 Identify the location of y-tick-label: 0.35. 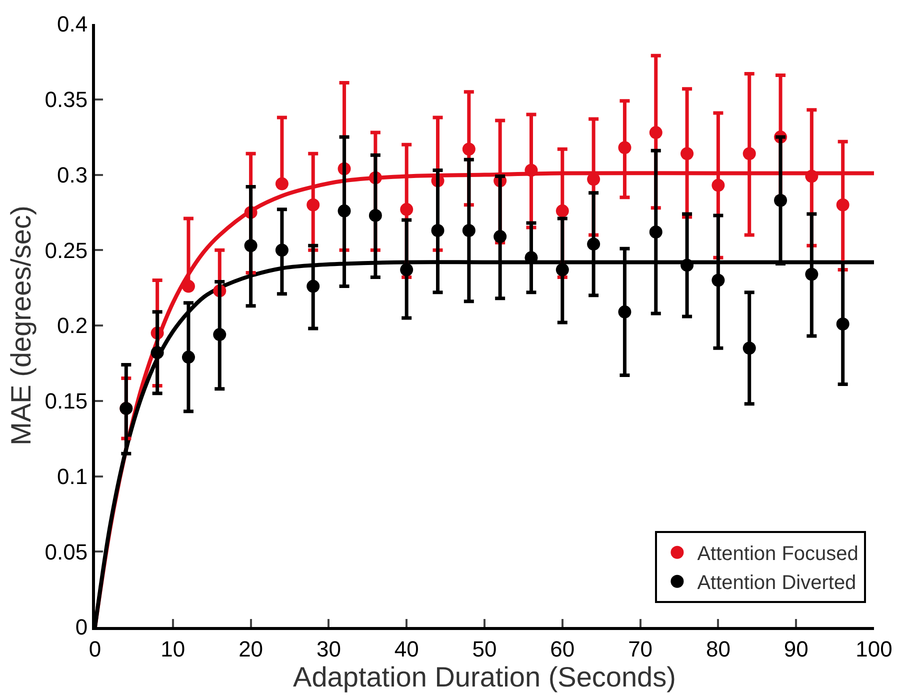
(66, 99).